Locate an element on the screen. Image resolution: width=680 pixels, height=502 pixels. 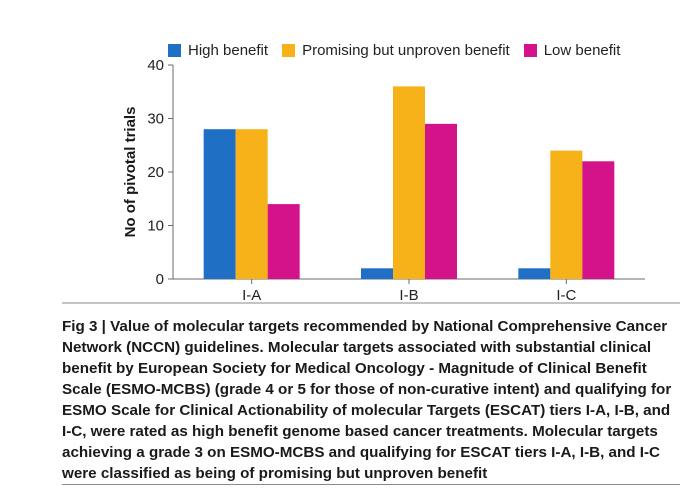
legend-item-promising-benefit: Promising but unproven benefit is located at coordinates (396, 50).